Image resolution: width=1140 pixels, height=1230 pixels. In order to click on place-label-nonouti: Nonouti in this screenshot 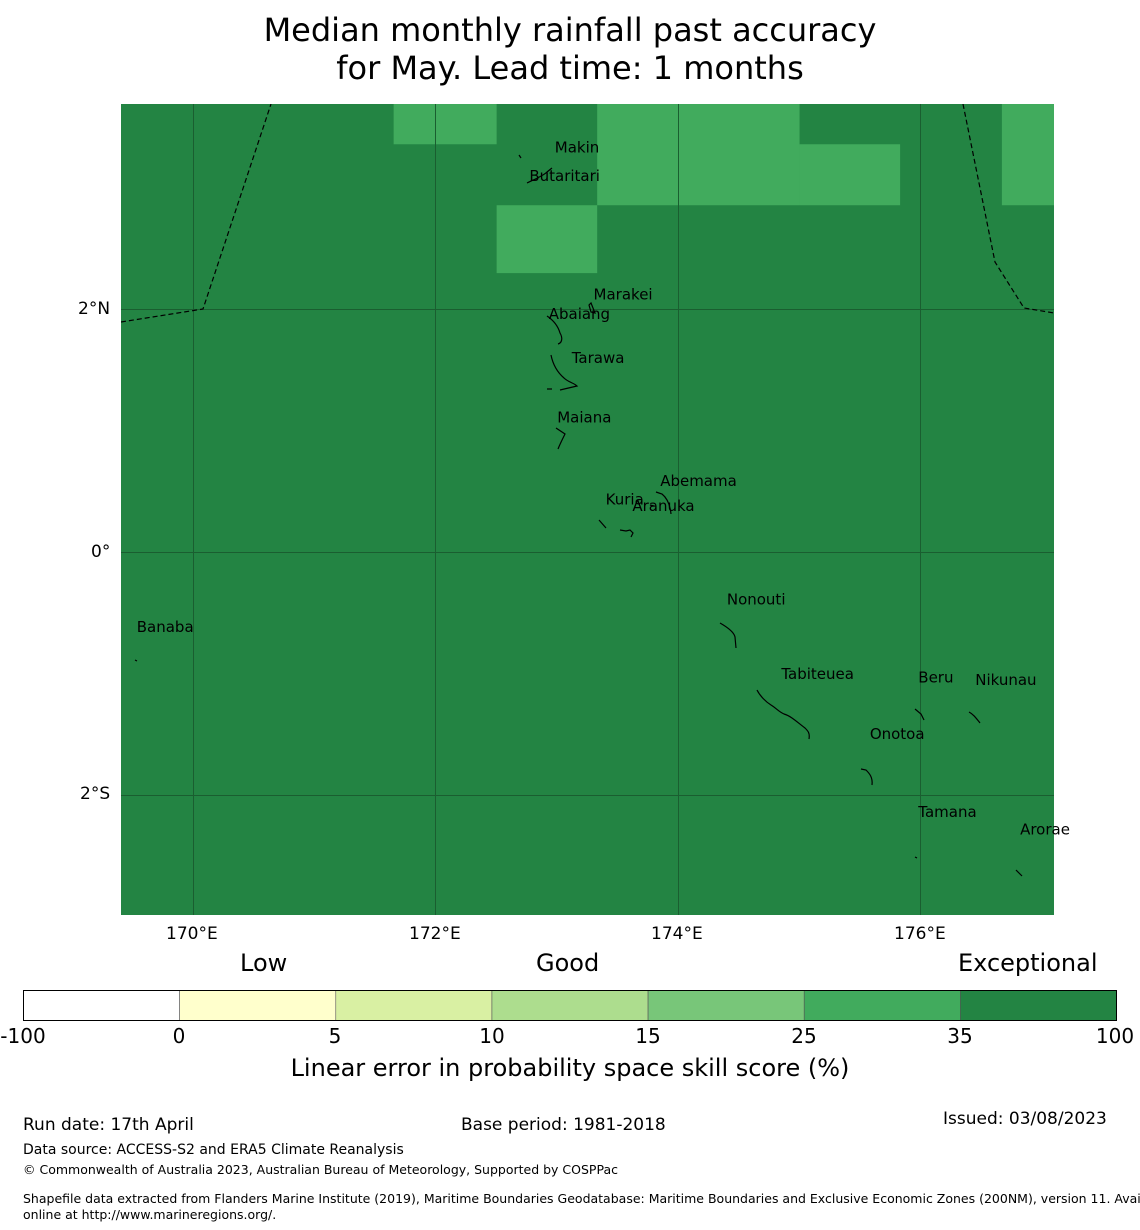, I will do `click(756, 599)`.